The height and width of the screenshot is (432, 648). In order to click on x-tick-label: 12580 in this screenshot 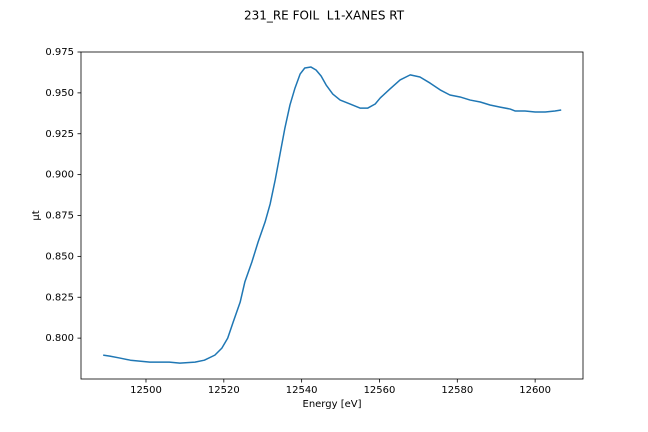, I will do `click(457, 390)`.